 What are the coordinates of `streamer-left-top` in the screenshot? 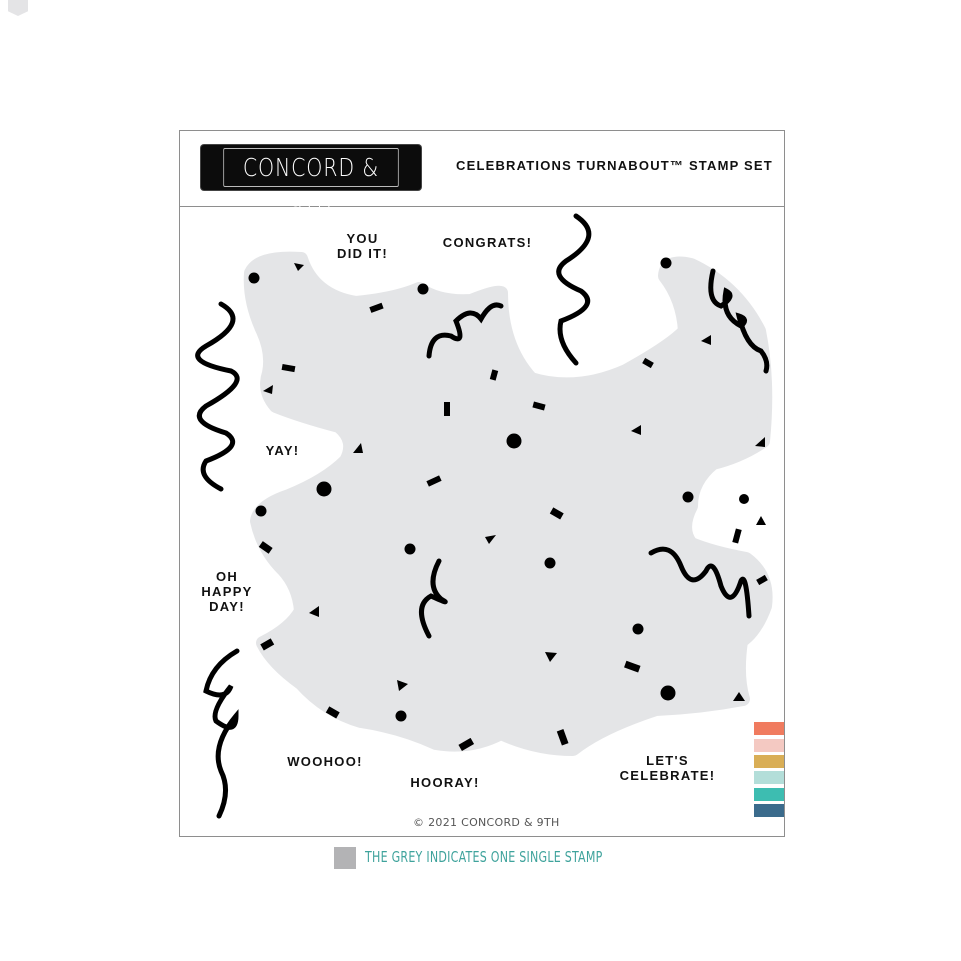 It's located at (217, 396).